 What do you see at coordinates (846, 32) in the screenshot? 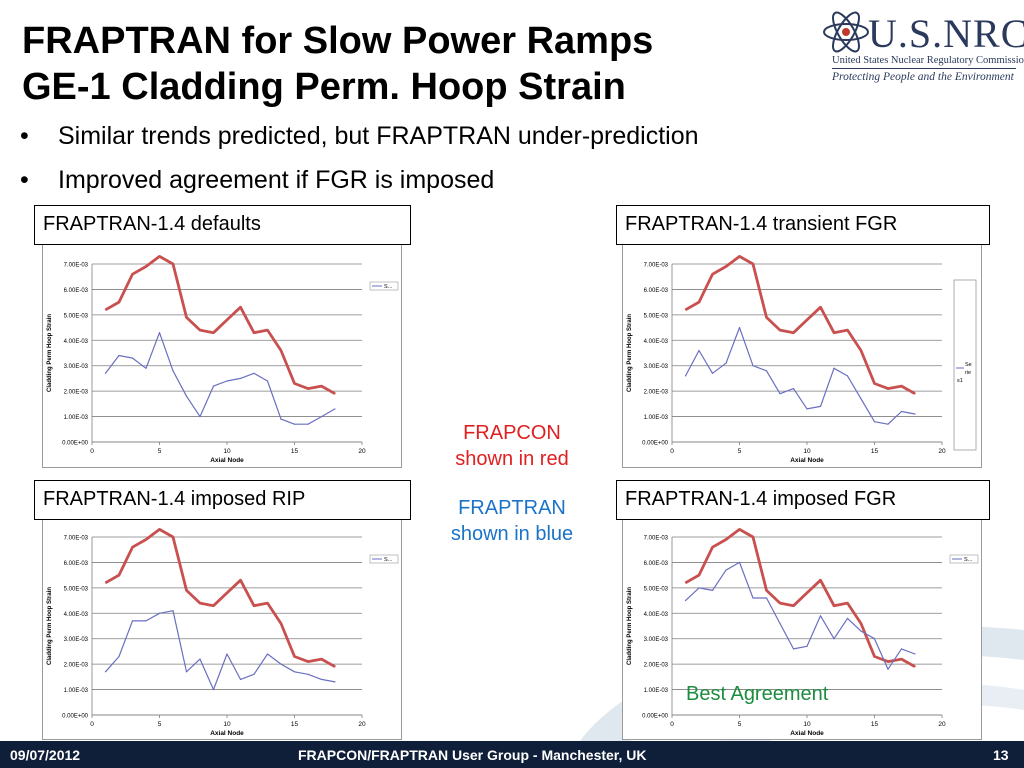
I see `nrc-atom-logo-icon` at bounding box center [846, 32].